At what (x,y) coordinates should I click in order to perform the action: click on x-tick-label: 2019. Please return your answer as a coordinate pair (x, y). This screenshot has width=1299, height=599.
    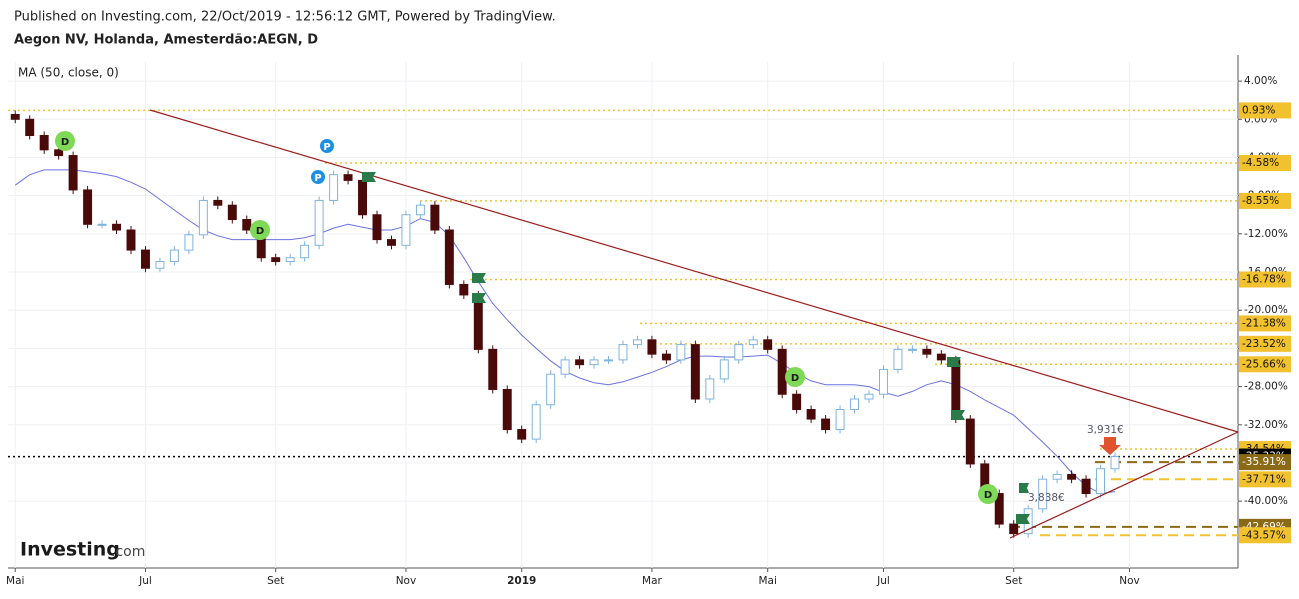
    Looking at the image, I should click on (521, 581).